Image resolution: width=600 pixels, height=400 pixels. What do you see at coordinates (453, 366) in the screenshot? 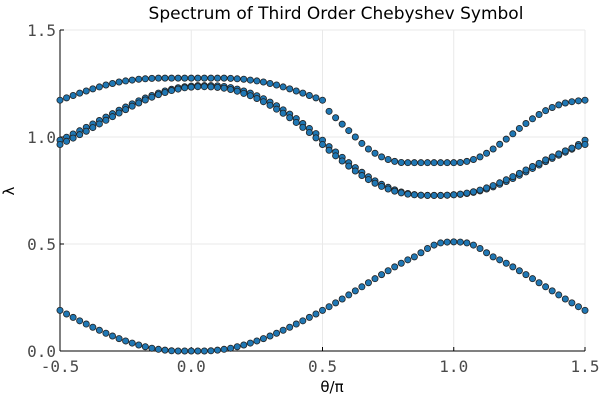
I see `x-tick-label: 1.0` at bounding box center [453, 366].